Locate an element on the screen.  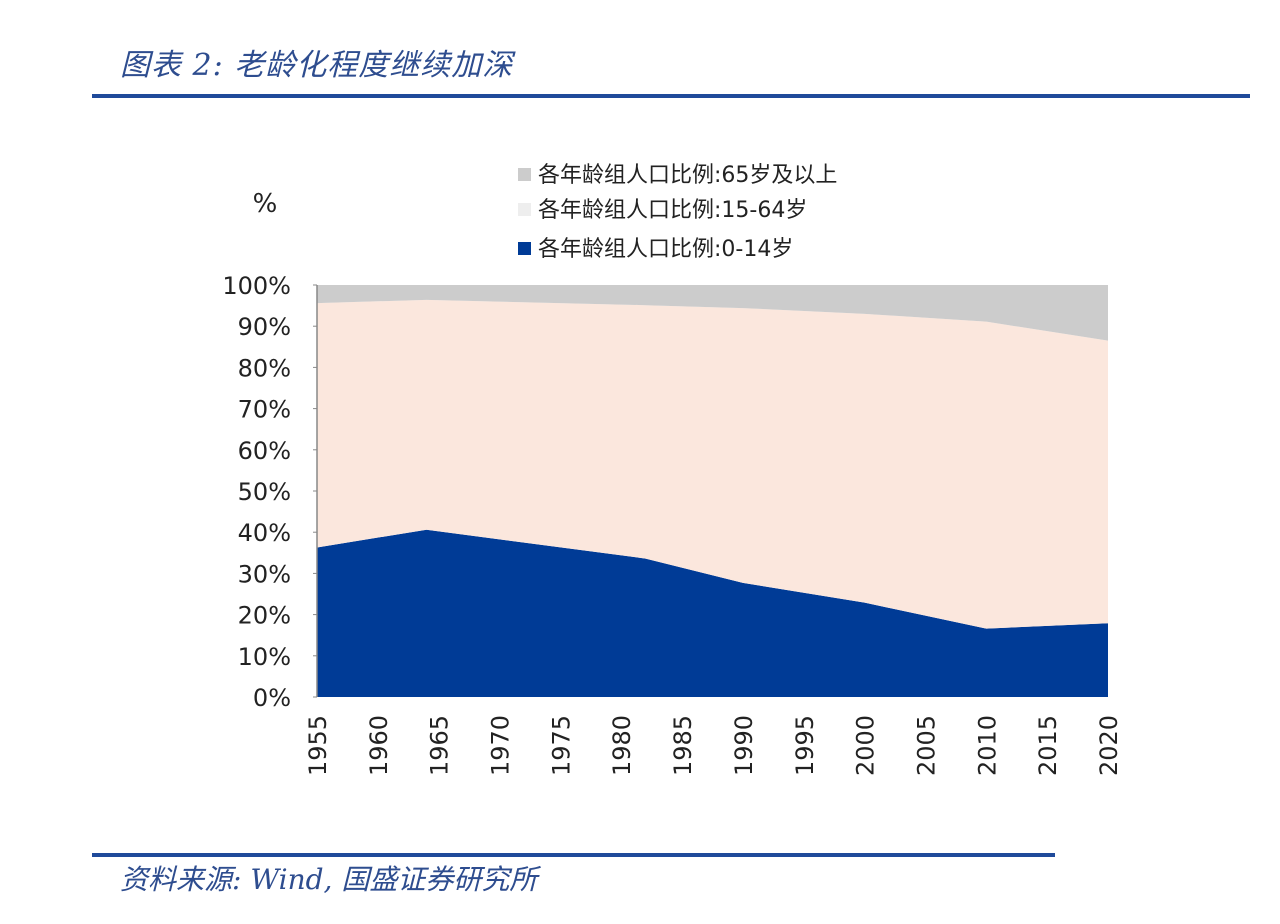
x-tick-label: 2000 is located at coordinates (866, 745).